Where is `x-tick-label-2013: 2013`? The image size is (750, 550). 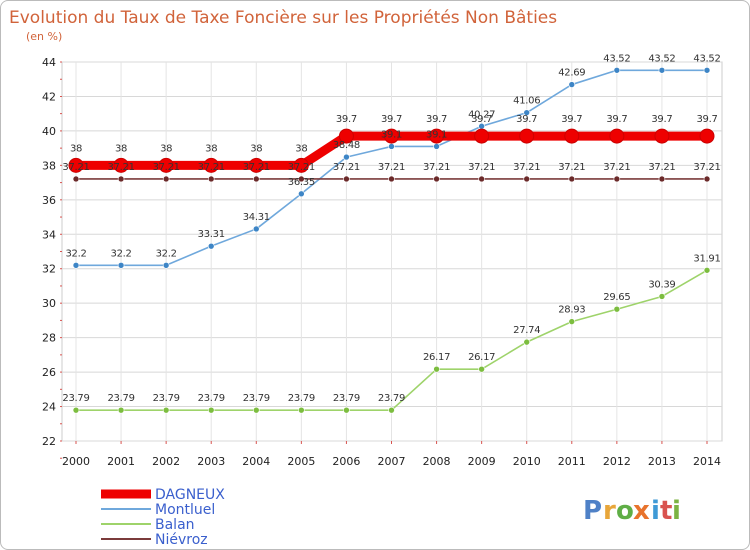
x-tick-label-2013: 2013 is located at coordinates (662, 461).